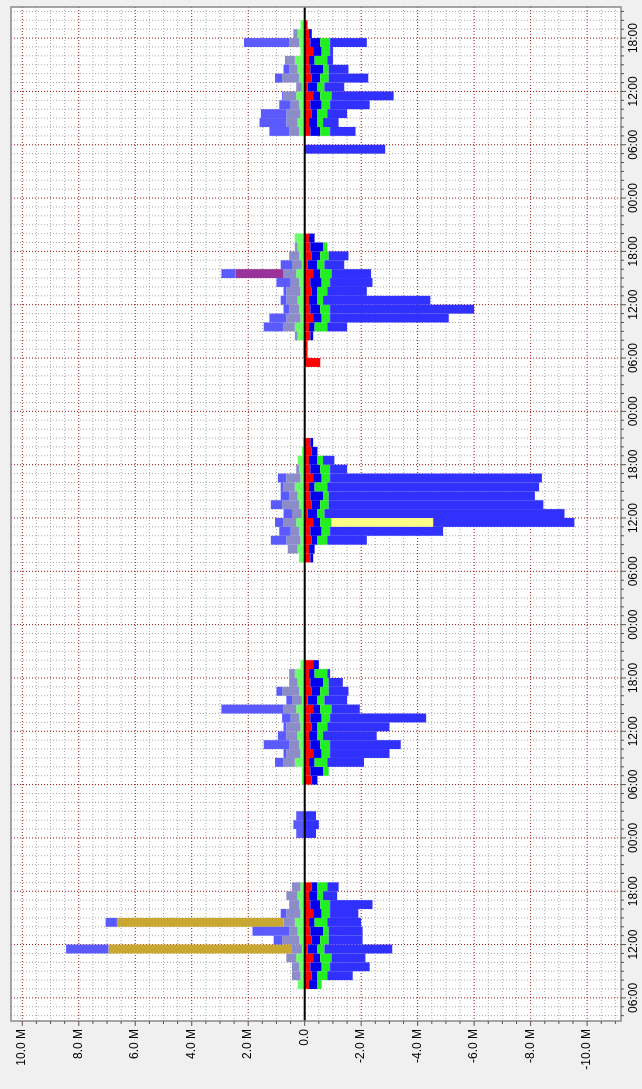  I want to click on x-tick-label: -6.0 M, so click(473, 1046).